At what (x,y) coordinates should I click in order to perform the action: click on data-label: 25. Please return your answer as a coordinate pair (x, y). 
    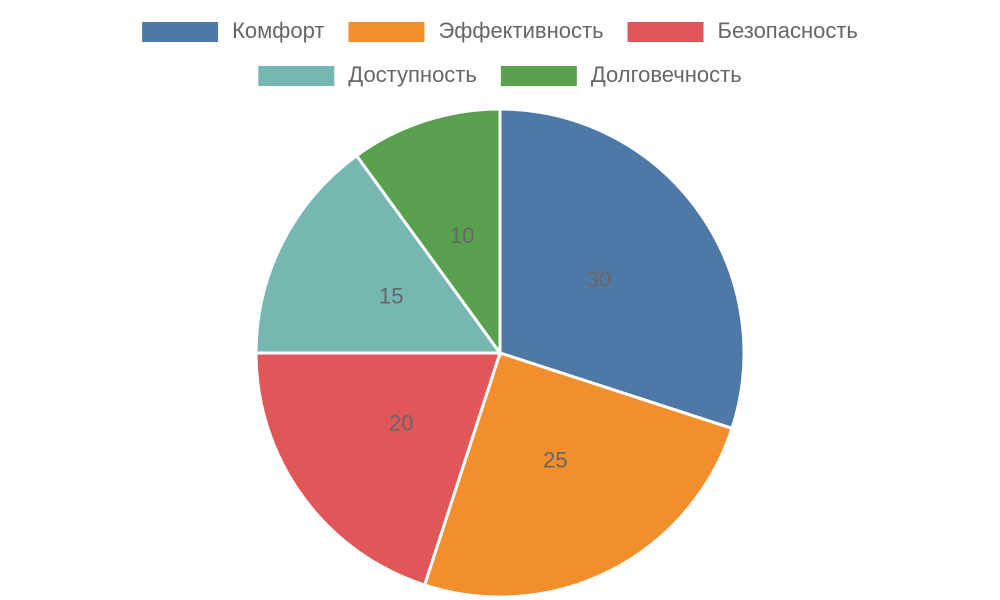
    Looking at the image, I should click on (555, 460).